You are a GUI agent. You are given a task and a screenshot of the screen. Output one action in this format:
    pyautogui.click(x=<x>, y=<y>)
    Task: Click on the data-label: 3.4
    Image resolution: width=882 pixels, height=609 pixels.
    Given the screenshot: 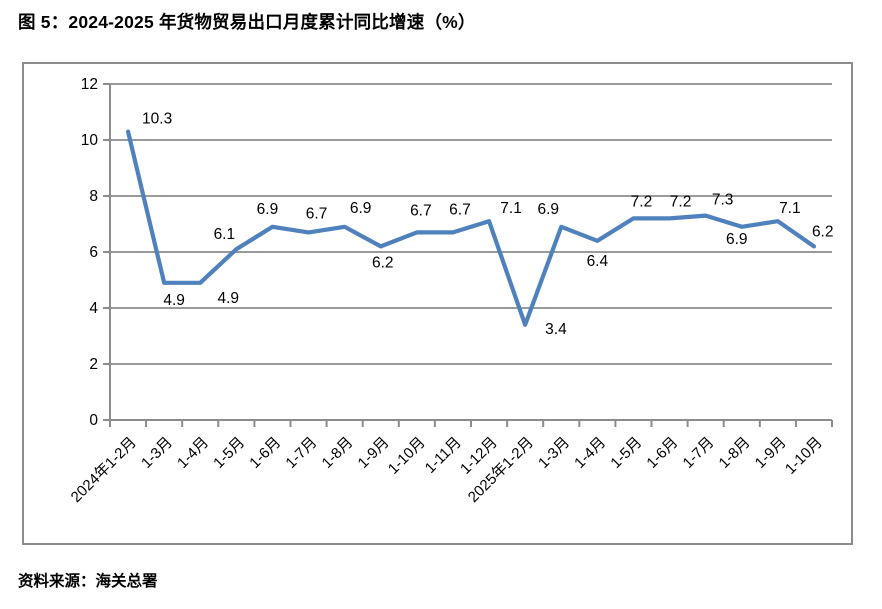 What is the action you would take?
    pyautogui.click(x=556, y=329)
    